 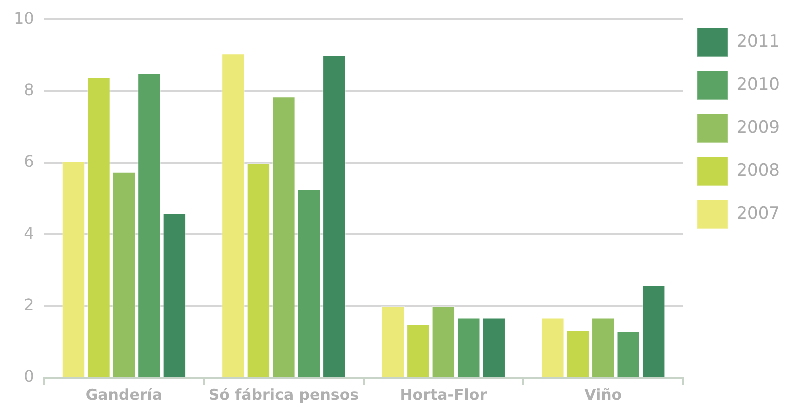 What do you see at coordinates (758, 128) in the screenshot?
I see `legend-label: 2009` at bounding box center [758, 128].